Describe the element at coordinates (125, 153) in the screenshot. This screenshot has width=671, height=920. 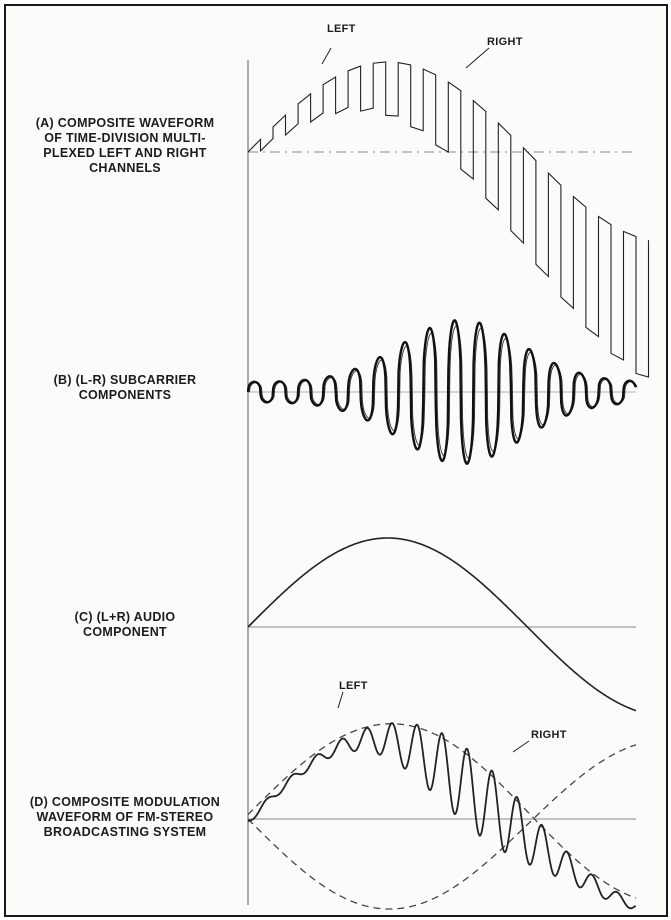
I see `panel-a-label-line: PLEXED LEFT AND RIGHT` at that location.